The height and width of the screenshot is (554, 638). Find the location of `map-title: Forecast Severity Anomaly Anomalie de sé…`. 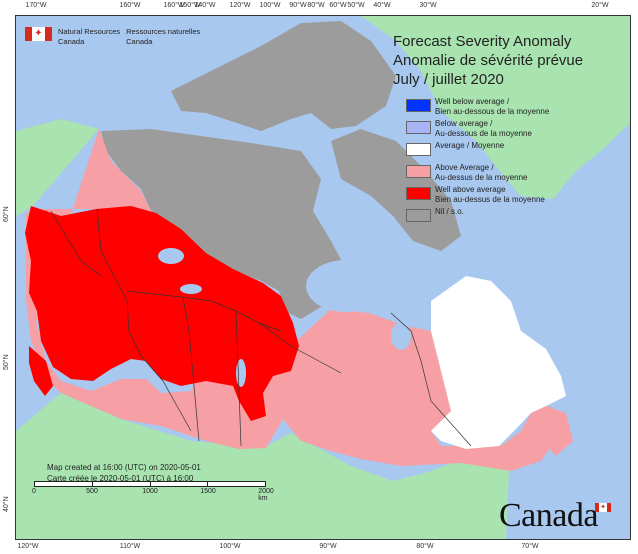

map-title: Forecast Severity Anomaly Anomalie de sé… is located at coordinates (488, 60).